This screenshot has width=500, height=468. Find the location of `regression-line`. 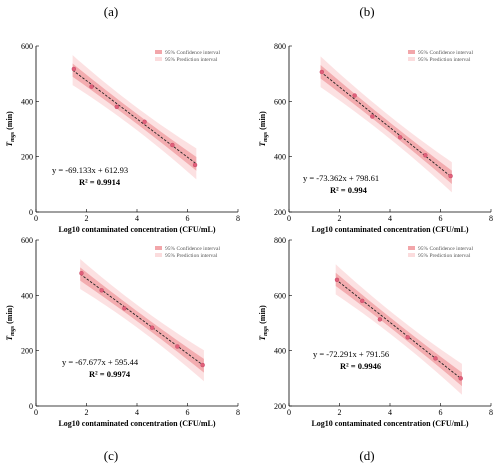

regression-line is located at coordinates (399, 329).